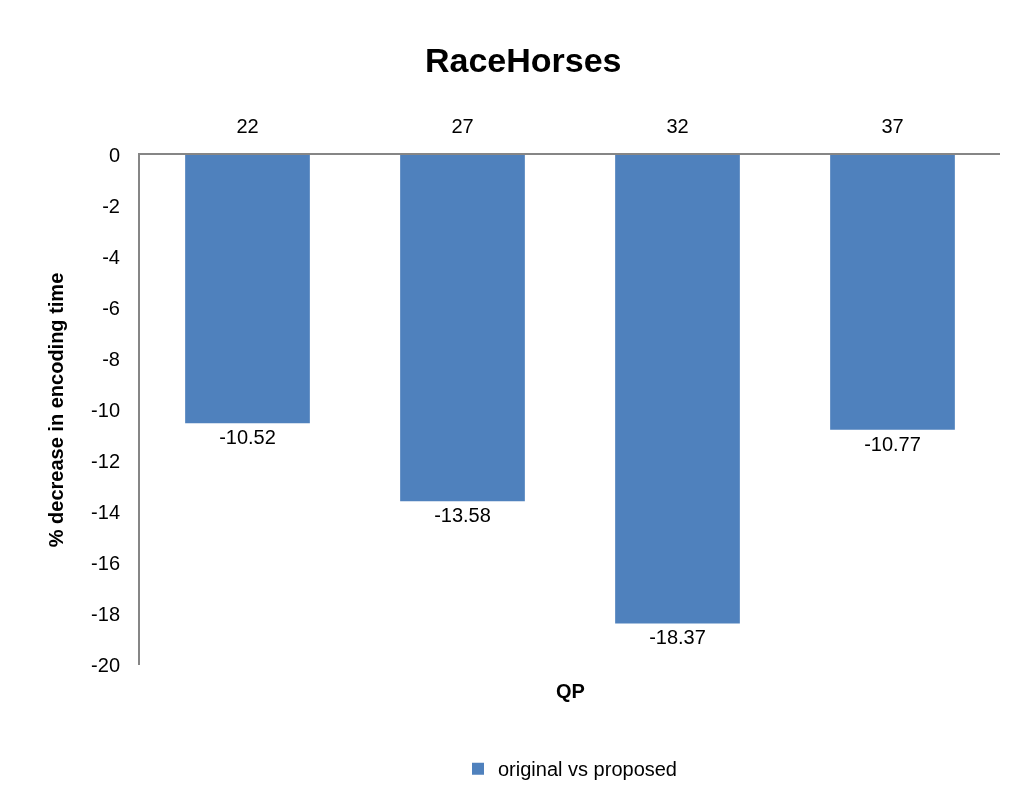  I want to click on y-tick-label: -10, so click(105, 410).